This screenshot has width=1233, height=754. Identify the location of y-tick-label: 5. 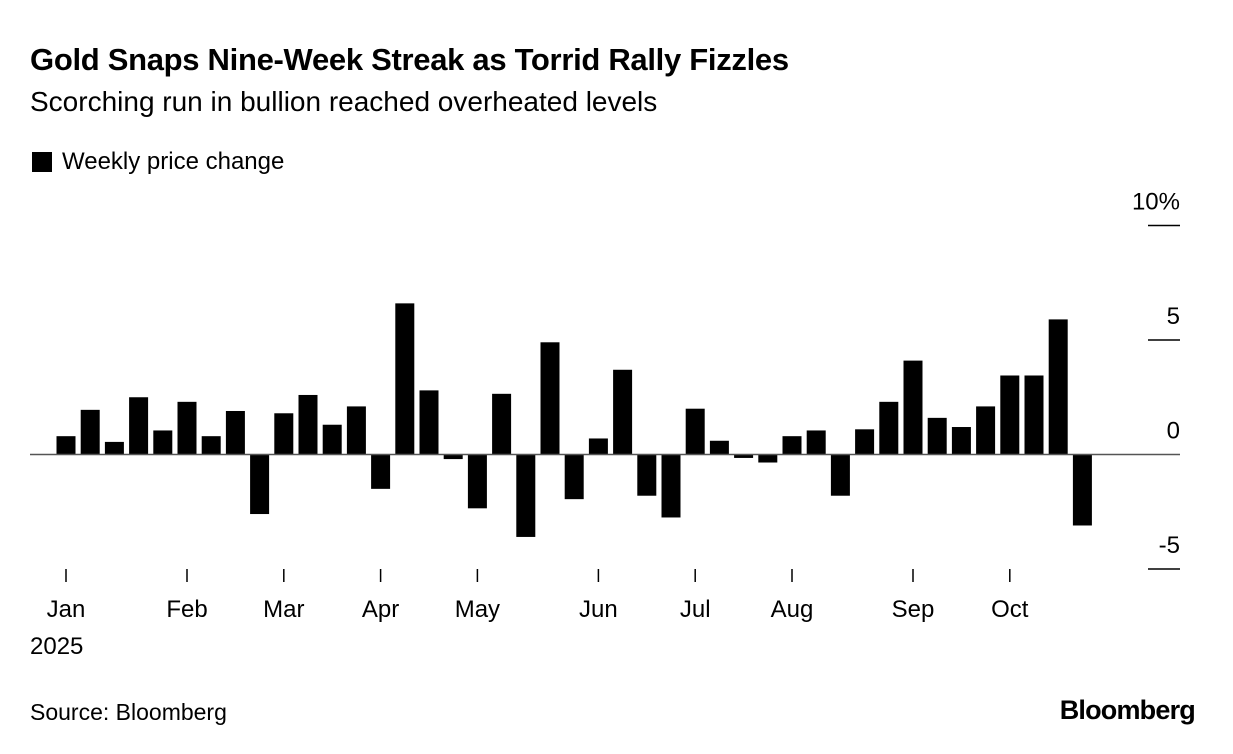
(1173, 316).